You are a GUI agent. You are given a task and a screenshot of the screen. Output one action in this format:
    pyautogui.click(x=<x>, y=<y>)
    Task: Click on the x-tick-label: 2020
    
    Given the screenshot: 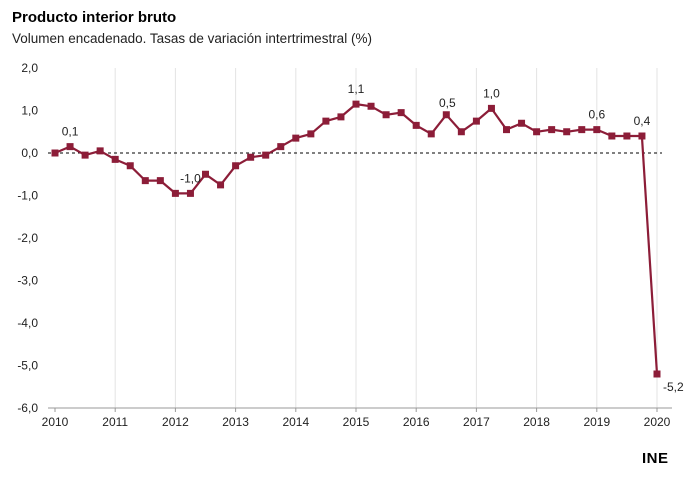 What is the action you would take?
    pyautogui.click(x=657, y=422)
    